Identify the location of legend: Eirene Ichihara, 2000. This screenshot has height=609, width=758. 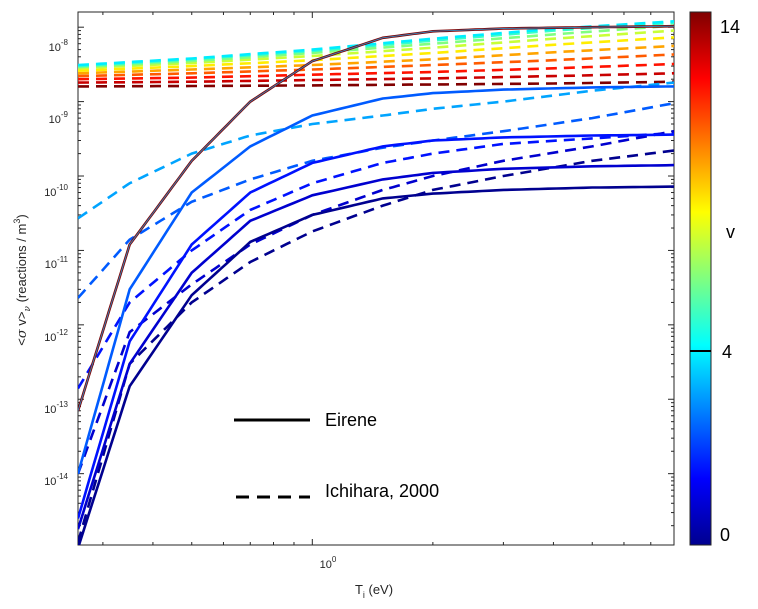
(336, 455).